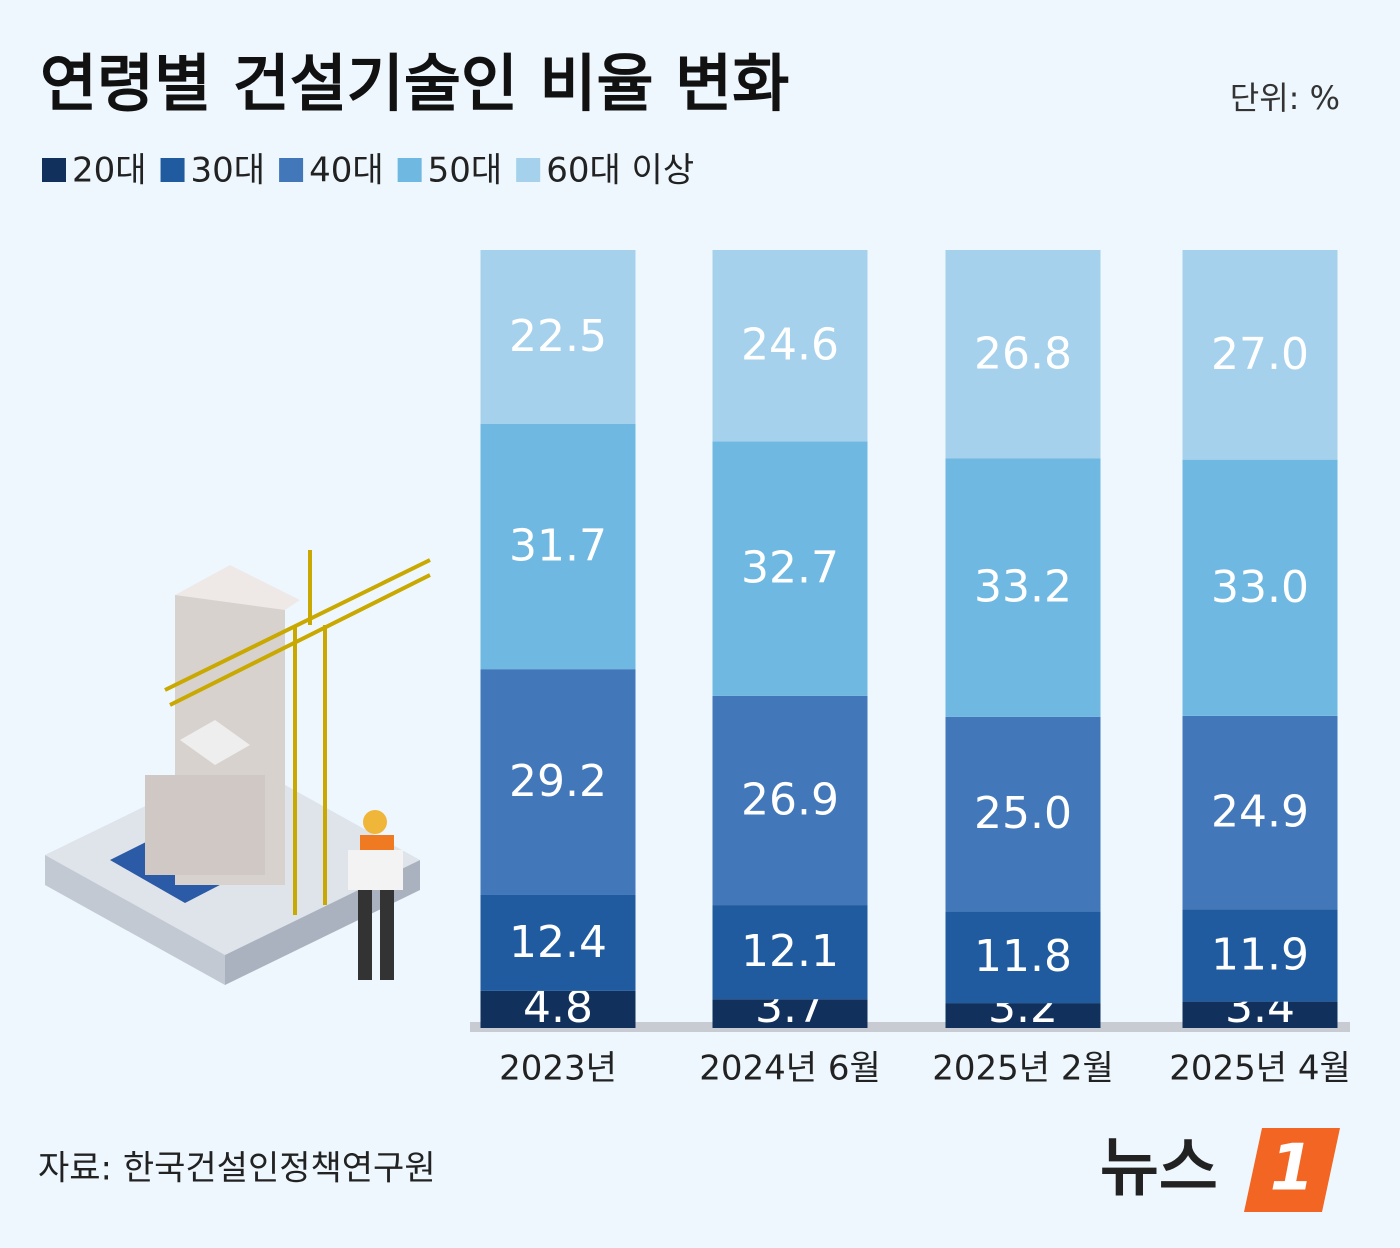  I want to click on logo-mark: 1, so click(1292, 1169).